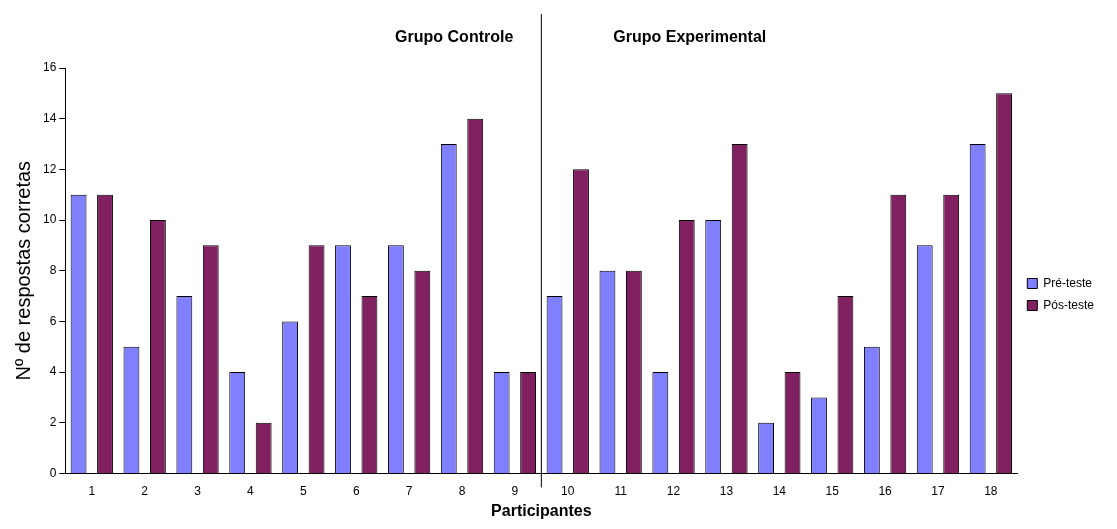 The height and width of the screenshot is (529, 1117). I want to click on x-tick-label: 8, so click(462, 490).